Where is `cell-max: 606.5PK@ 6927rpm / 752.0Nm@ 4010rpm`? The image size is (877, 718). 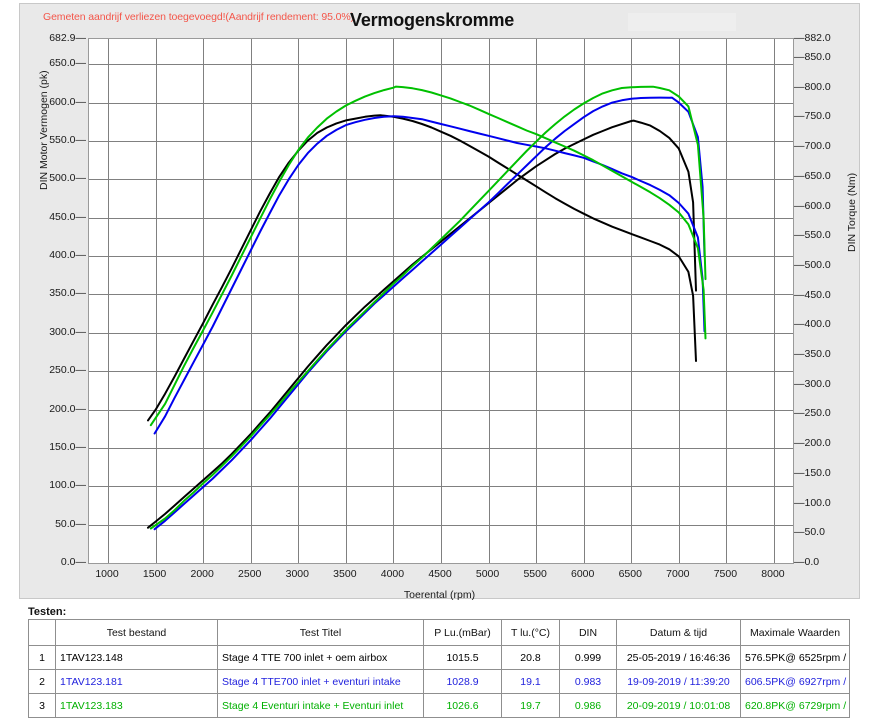
cell-max: 606.5PK@ 6927rpm / 752.0Nm@ 4010rpm is located at coordinates (795, 681).